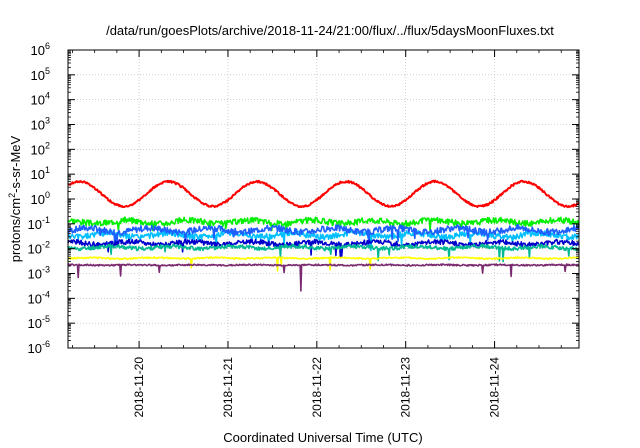  I want to click on y-tick-label: 10³, so click(40, 124).